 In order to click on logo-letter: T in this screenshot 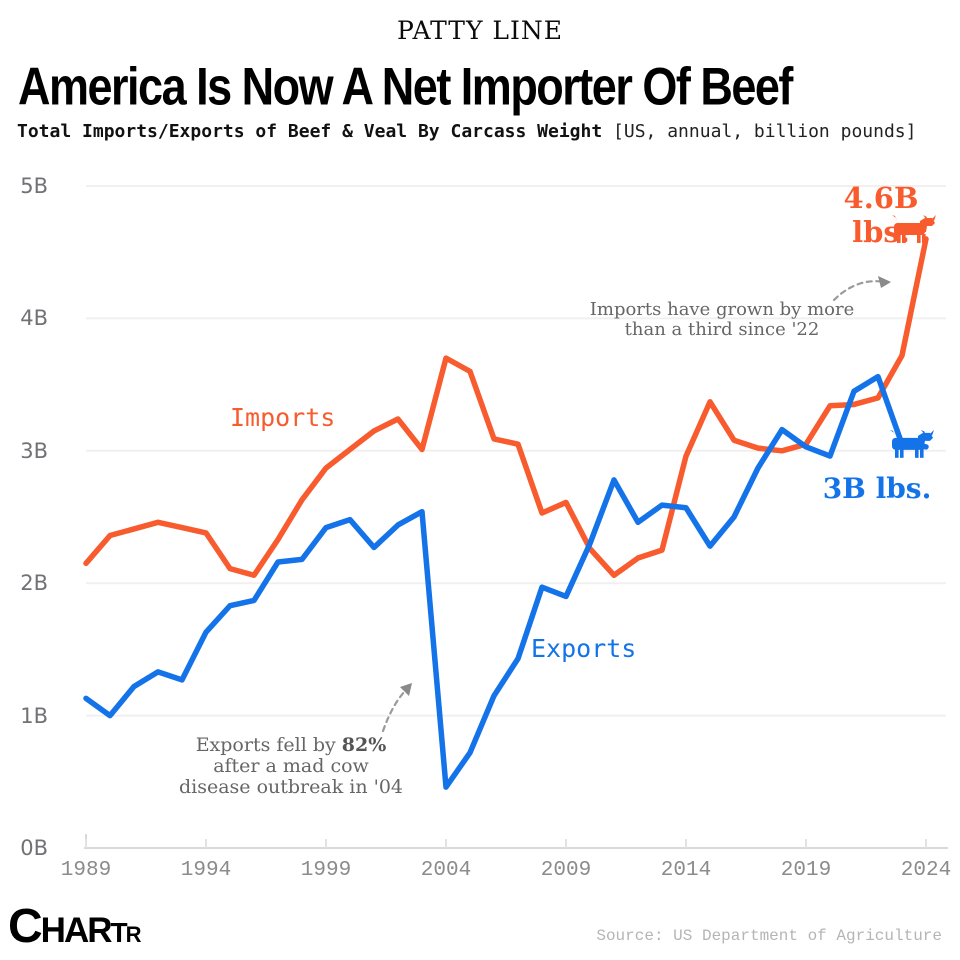, I will do `click(119, 932)`.